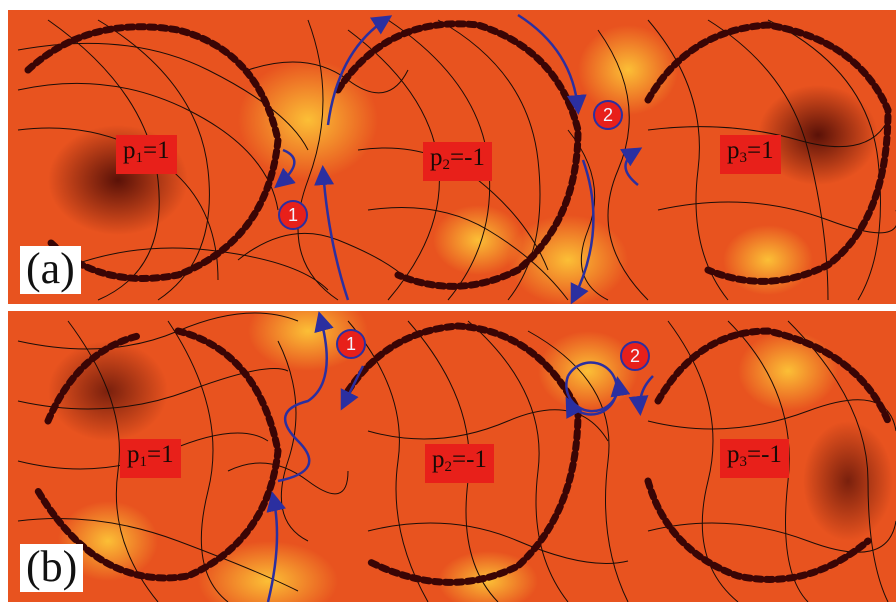  What do you see at coordinates (50, 270) in the screenshot?
I see `panel-label: (a)` at bounding box center [50, 270].